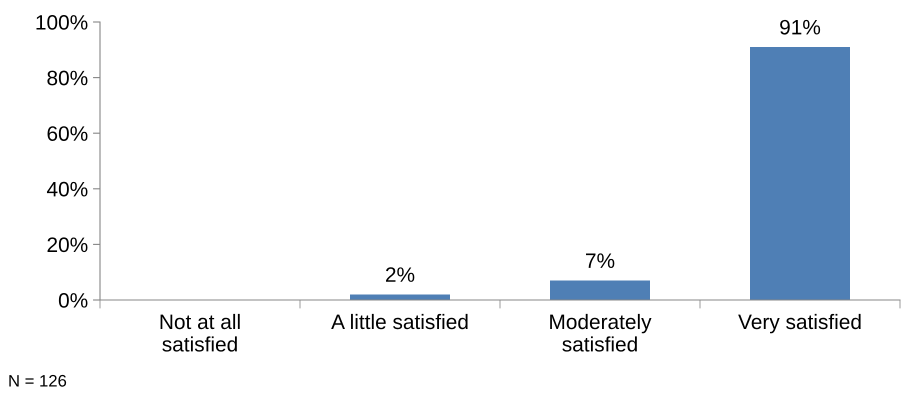 The width and height of the screenshot is (901, 402). What do you see at coordinates (62, 22) in the screenshot?
I see `y-tick-label: 100%` at bounding box center [62, 22].